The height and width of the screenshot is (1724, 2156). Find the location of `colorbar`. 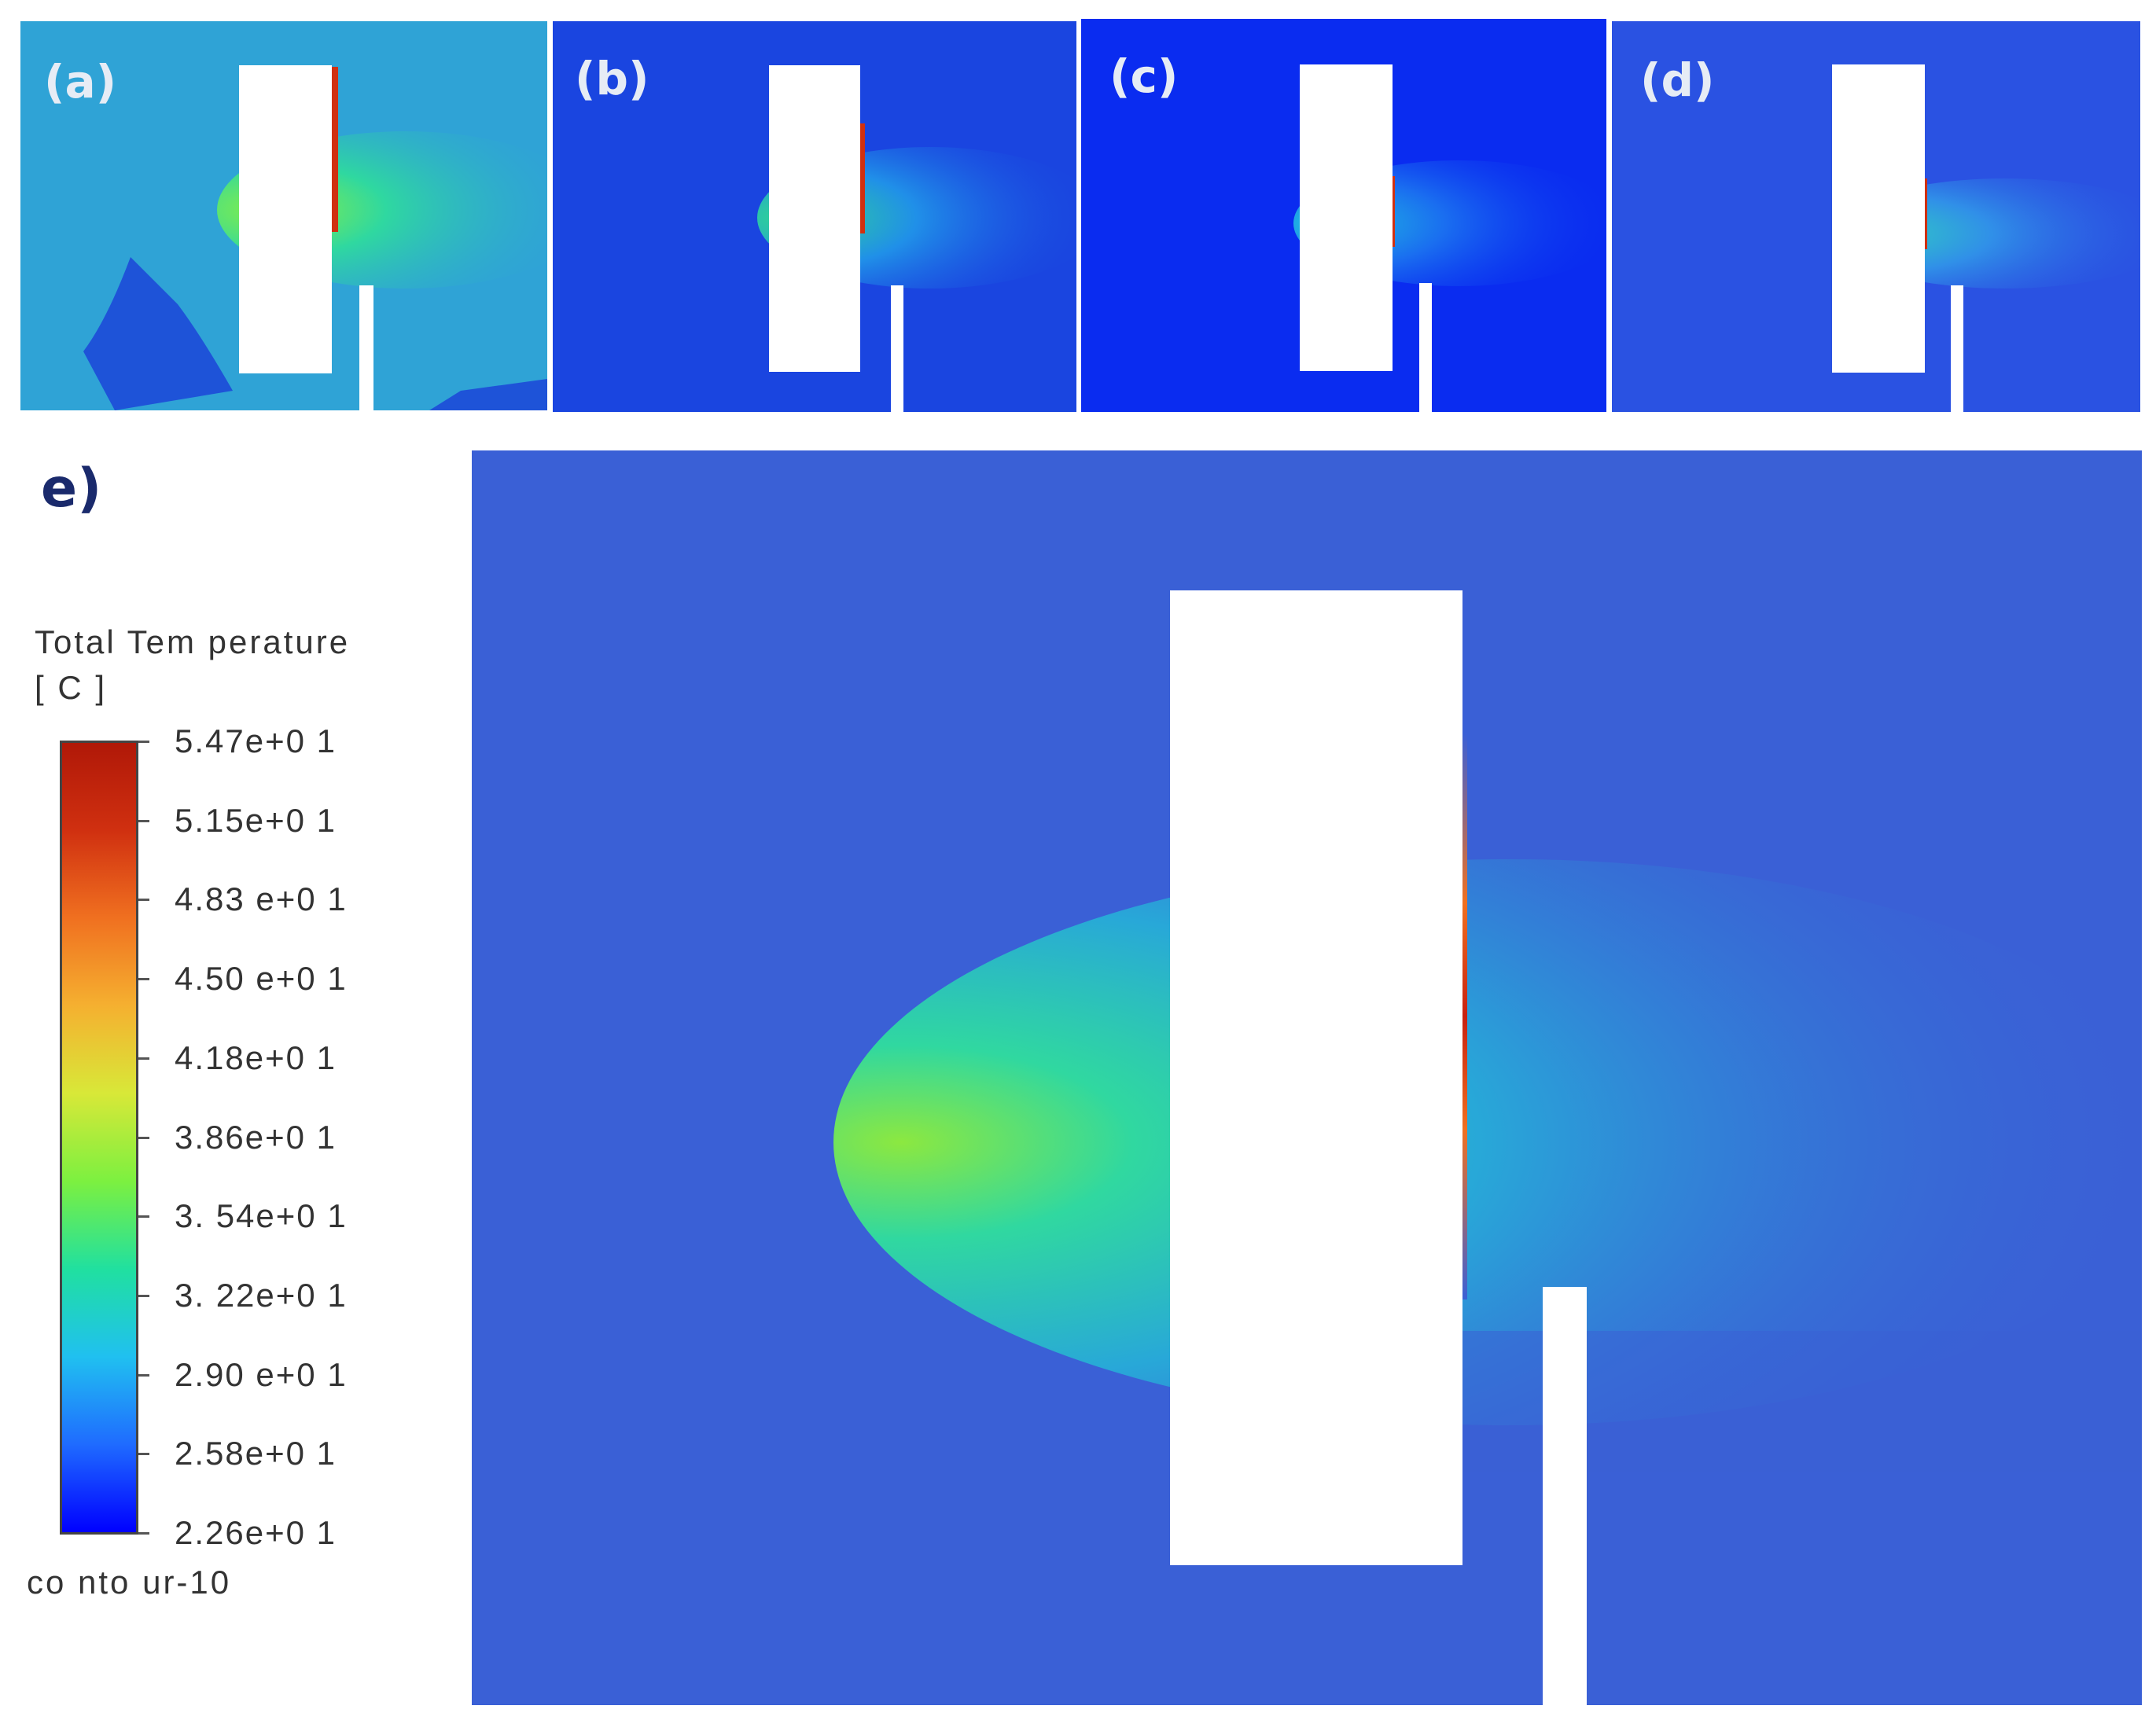

colorbar is located at coordinates (99, 1138).